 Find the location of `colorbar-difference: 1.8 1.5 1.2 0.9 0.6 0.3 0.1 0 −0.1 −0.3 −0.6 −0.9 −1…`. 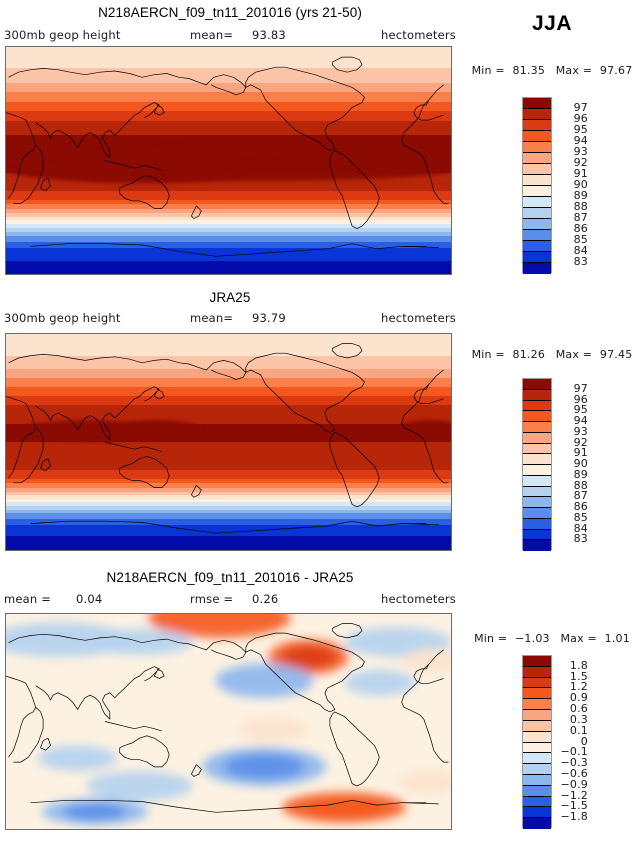

colorbar-difference: 1.8 1.5 1.2 0.9 0.6 0.3 0.1 0 −0.1 −0.3 −0.6 −0.9 −1… is located at coordinates (567, 742).